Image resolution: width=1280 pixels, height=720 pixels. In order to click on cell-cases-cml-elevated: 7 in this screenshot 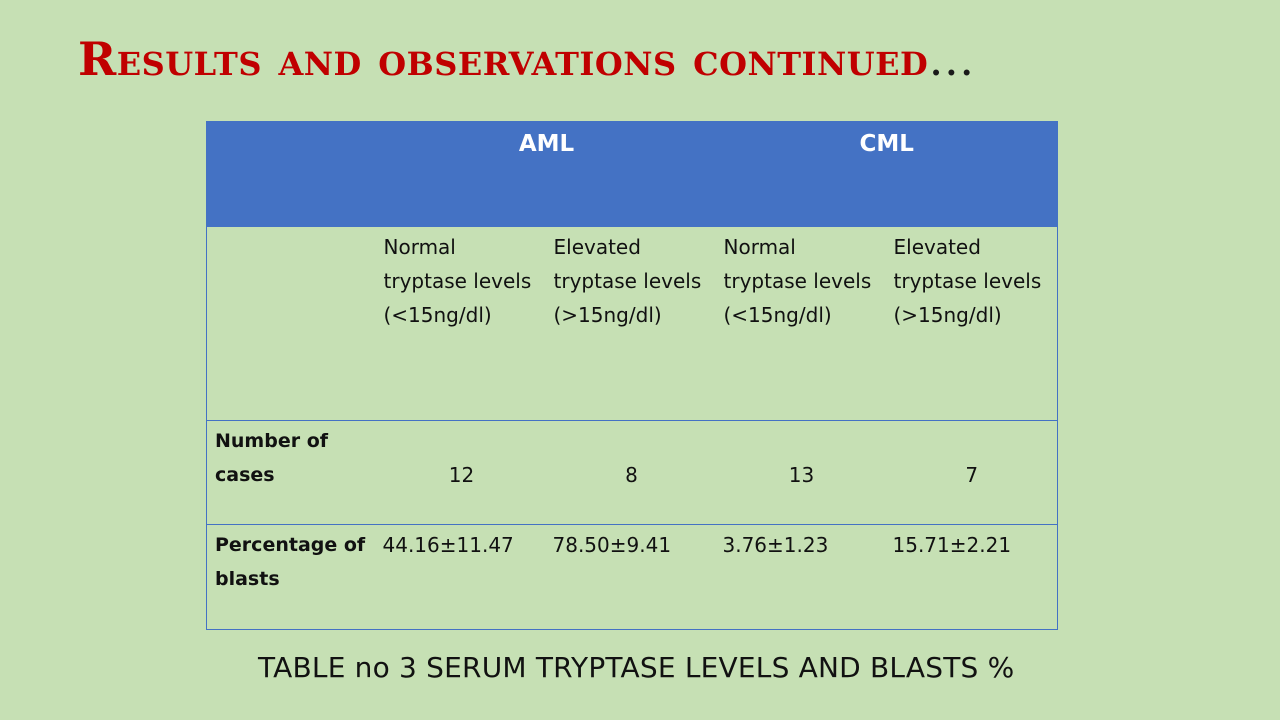, I will do `click(972, 471)`.